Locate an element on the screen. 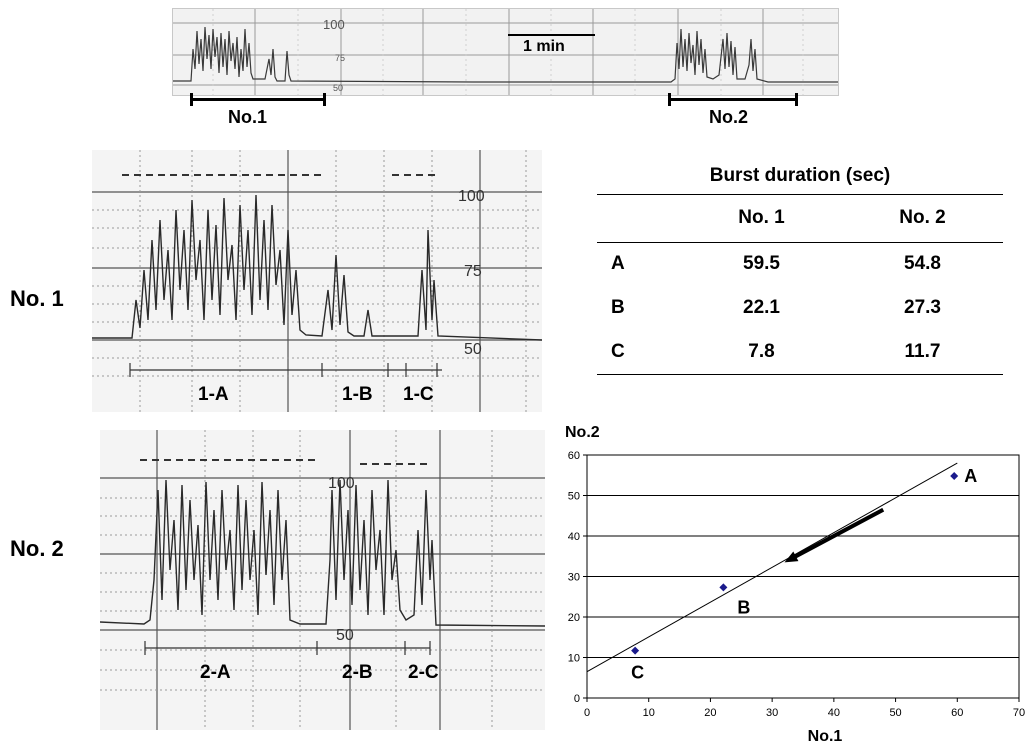 This screenshot has width=1033, height=747. table-row: A 59.5 54.8 is located at coordinates (800, 264).